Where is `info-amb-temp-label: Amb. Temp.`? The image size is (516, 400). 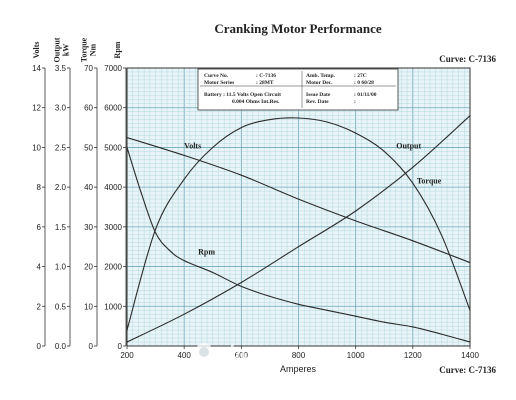
info-amb-temp-label: Amb. Temp. is located at coordinates (321, 76).